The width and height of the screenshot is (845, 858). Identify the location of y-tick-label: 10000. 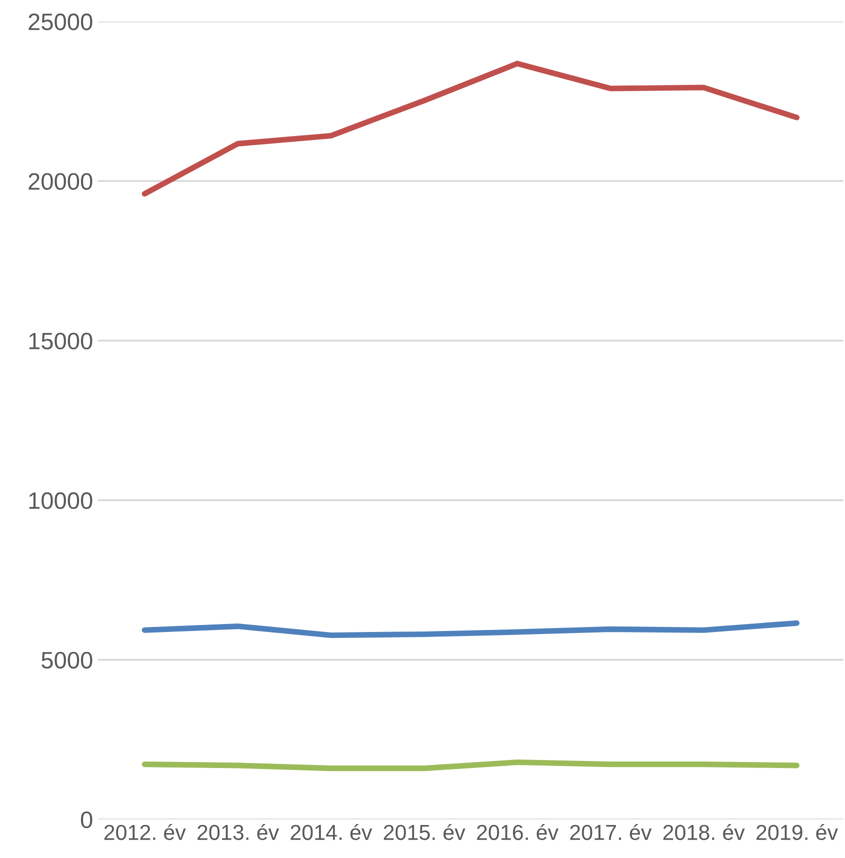
(60, 500).